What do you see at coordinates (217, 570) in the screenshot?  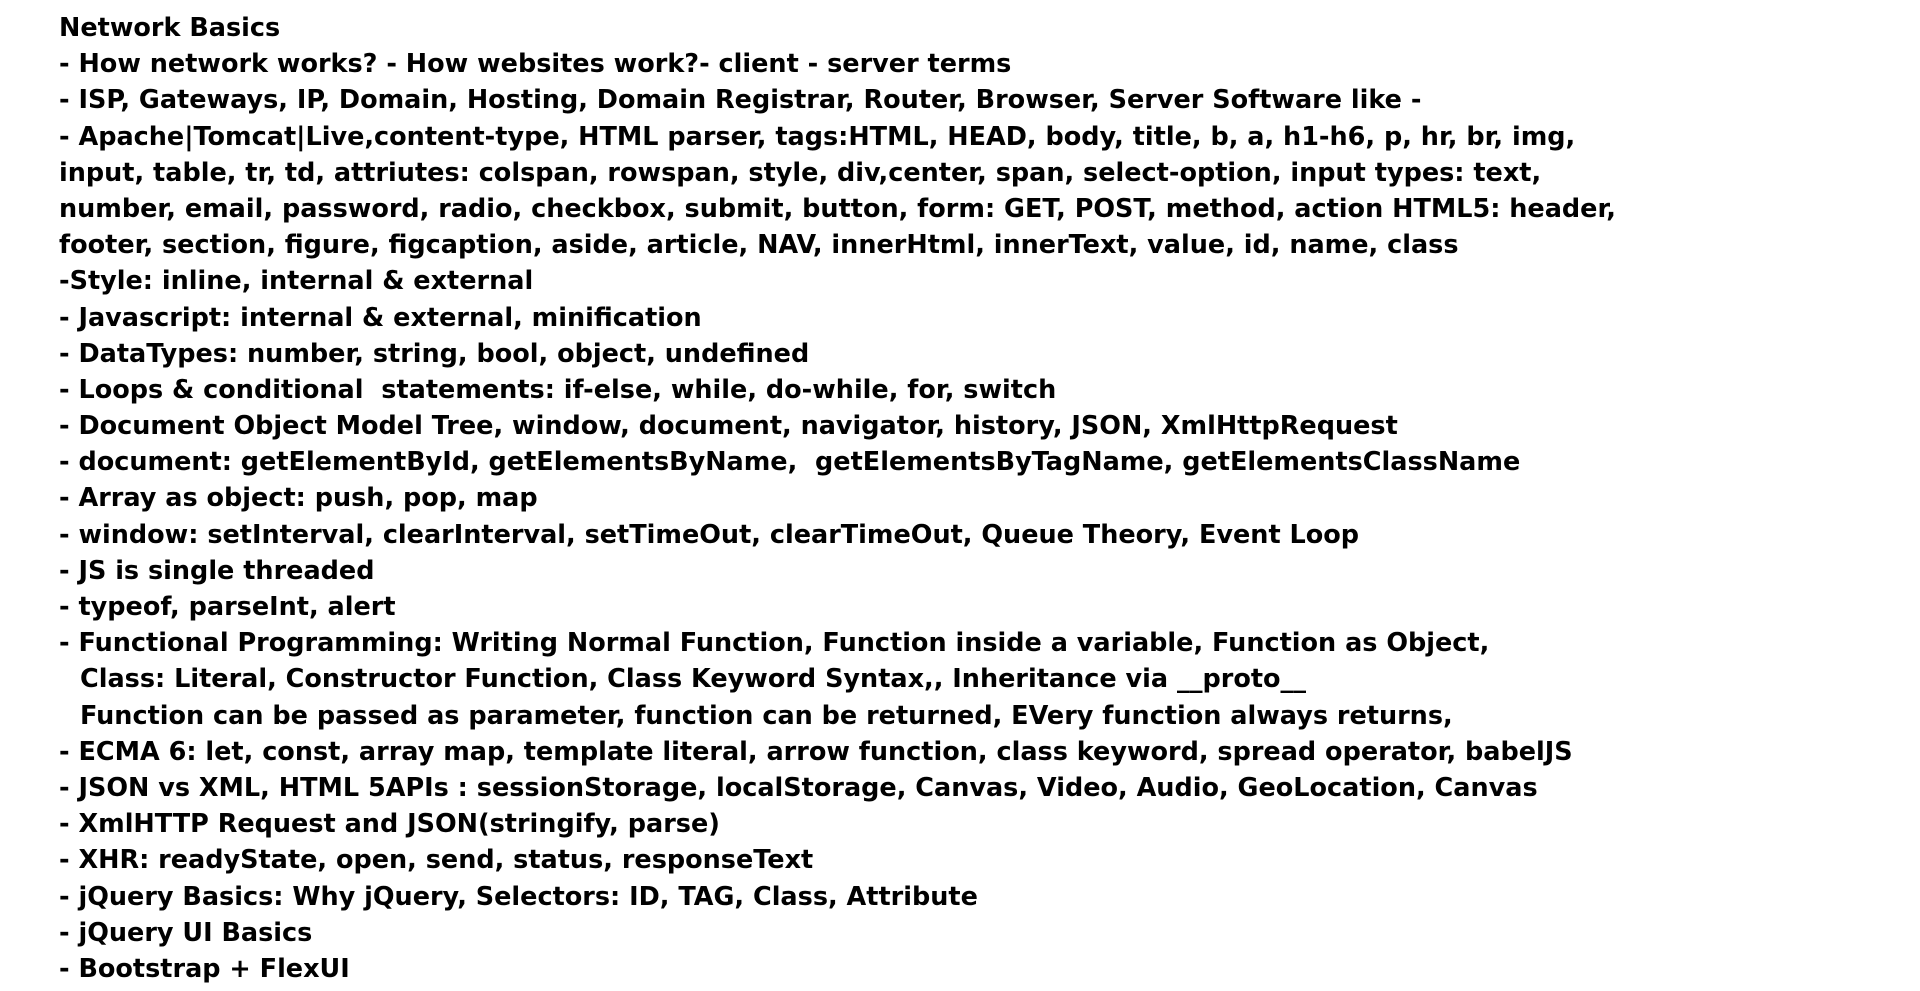 I see `line: - JS is single threaded` at bounding box center [217, 570].